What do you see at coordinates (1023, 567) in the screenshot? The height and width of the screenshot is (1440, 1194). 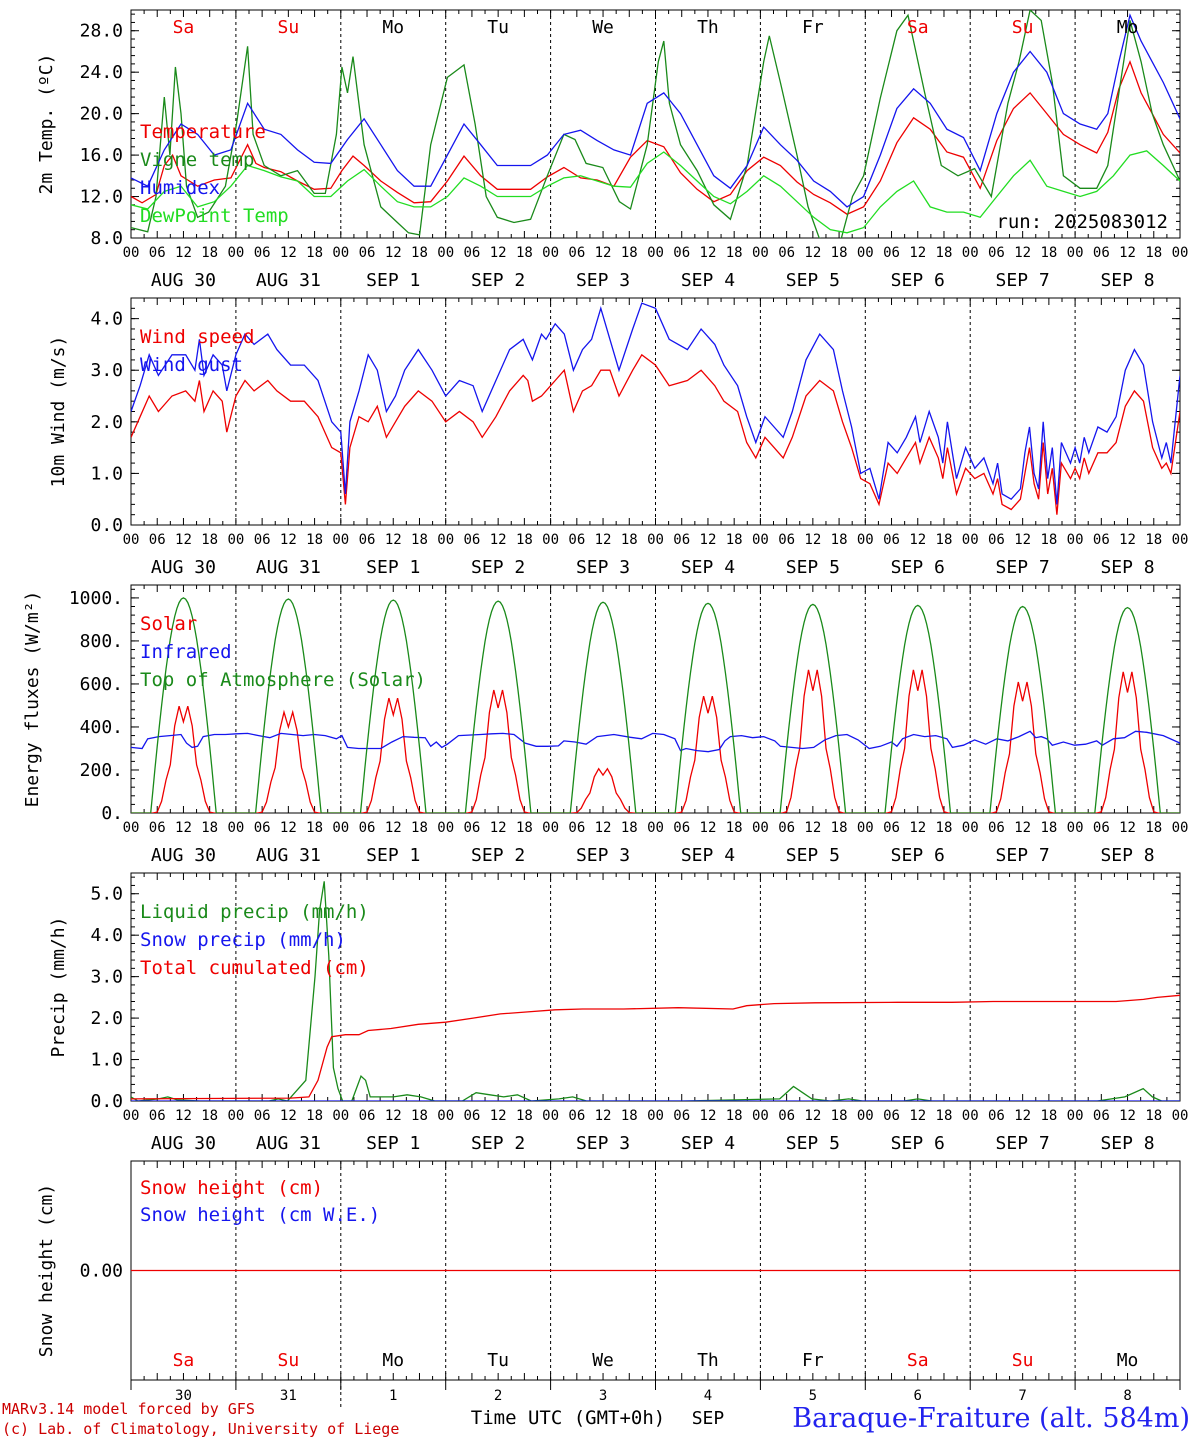 I see `date-label: SEP 7` at bounding box center [1023, 567].